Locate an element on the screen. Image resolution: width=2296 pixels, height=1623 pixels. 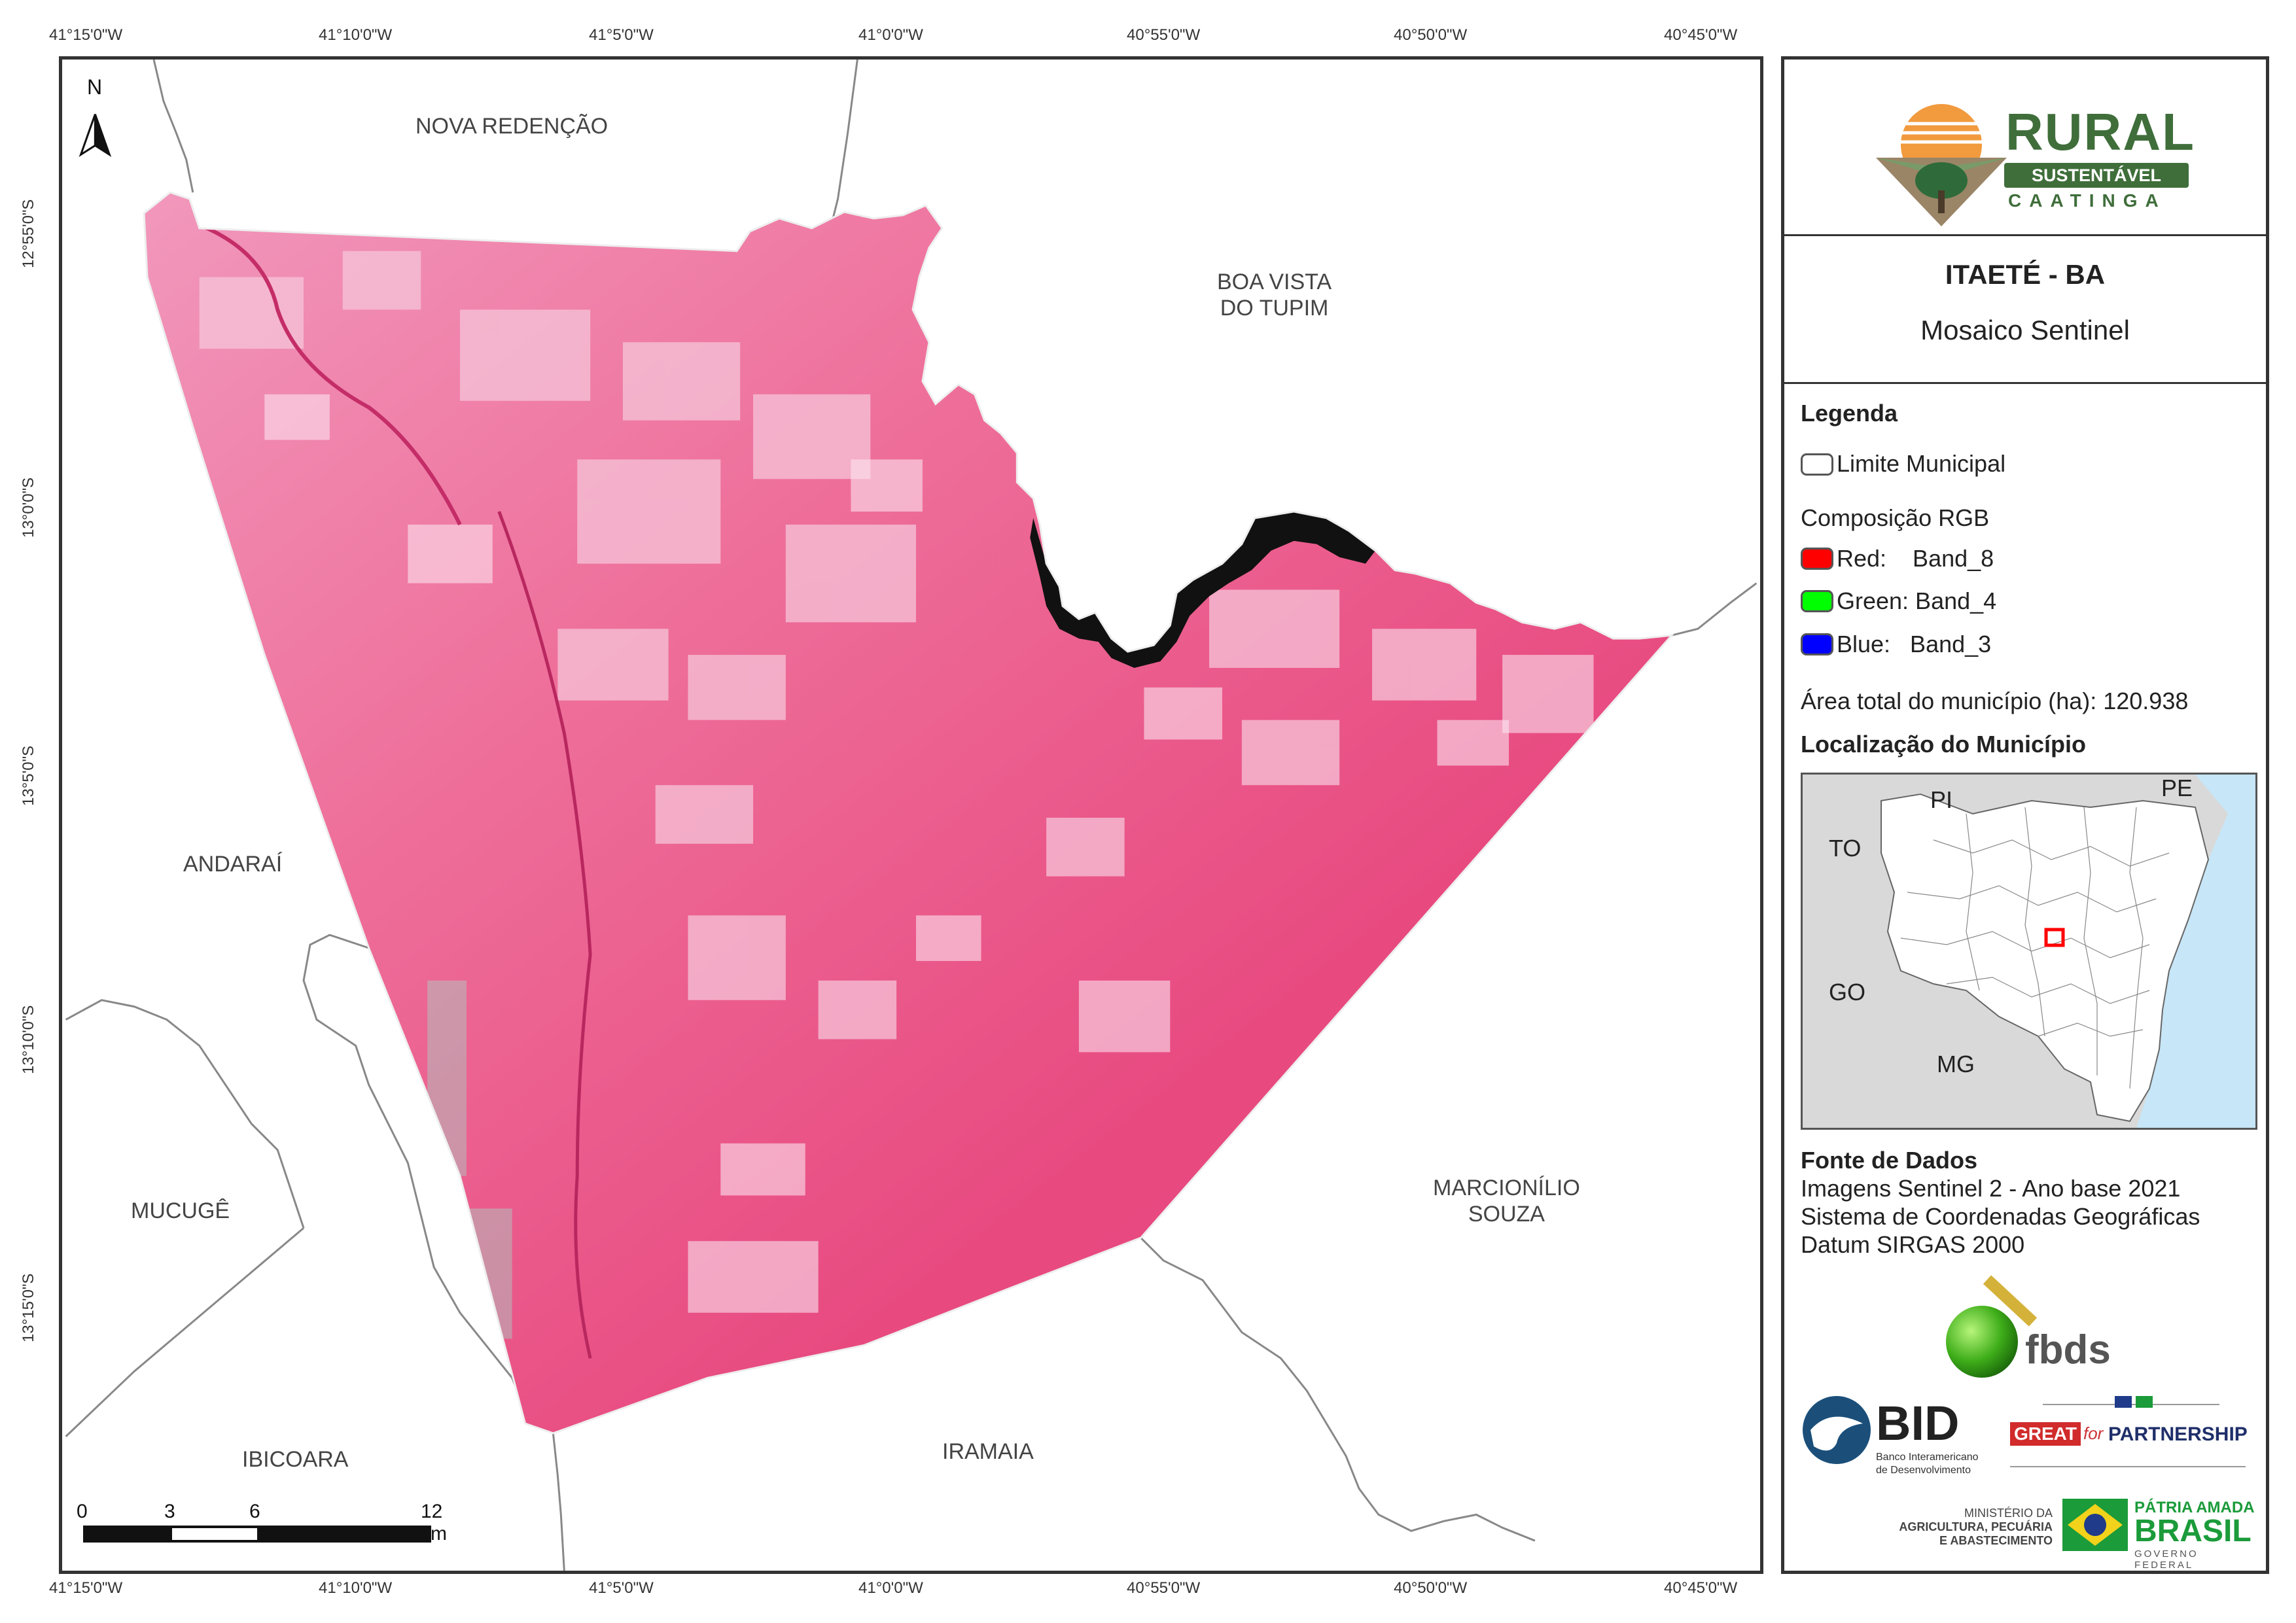
ministerio-line: E ABASTECIMENTO is located at coordinates (1996, 1540).